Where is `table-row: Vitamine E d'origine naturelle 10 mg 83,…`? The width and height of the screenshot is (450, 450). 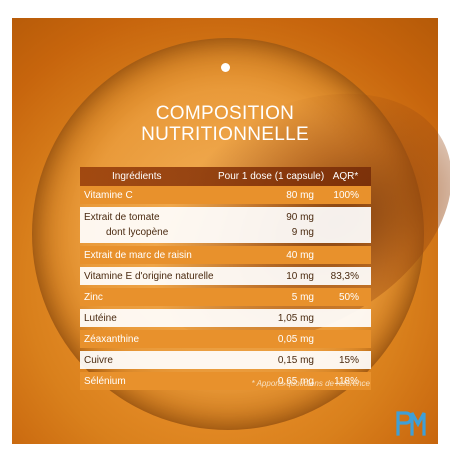
table-row: Vitamine E d'origine naturelle 10 mg 83,… is located at coordinates (225, 276).